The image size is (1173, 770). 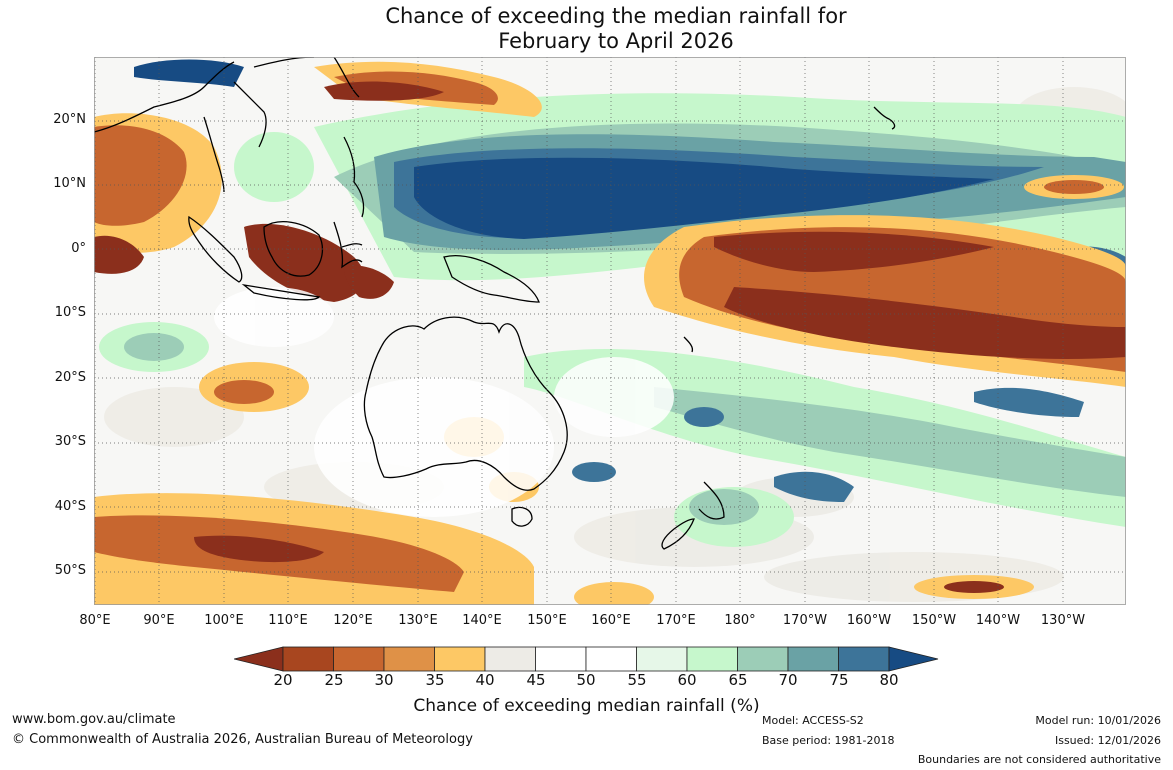 I want to click on lon-label: 160°W, so click(x=869, y=620).